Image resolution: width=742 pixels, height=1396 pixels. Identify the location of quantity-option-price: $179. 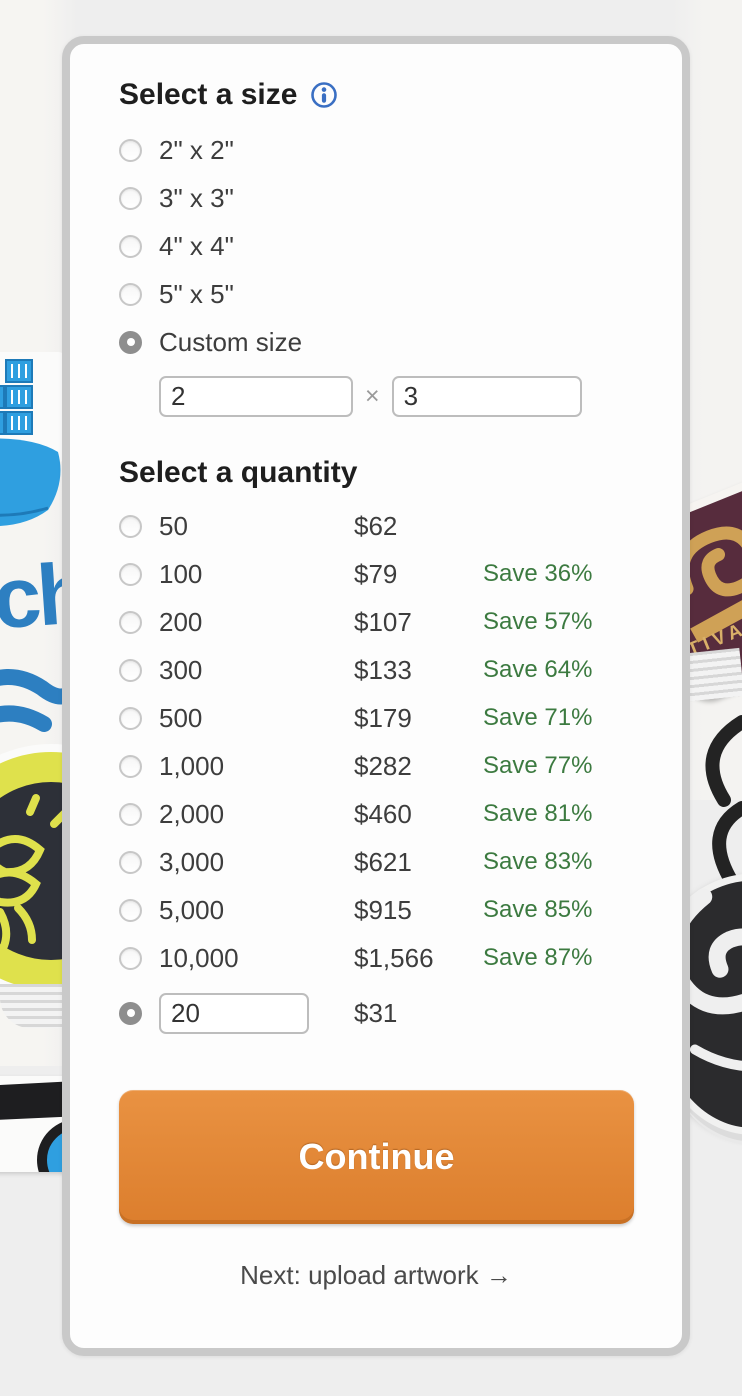
(383, 717).